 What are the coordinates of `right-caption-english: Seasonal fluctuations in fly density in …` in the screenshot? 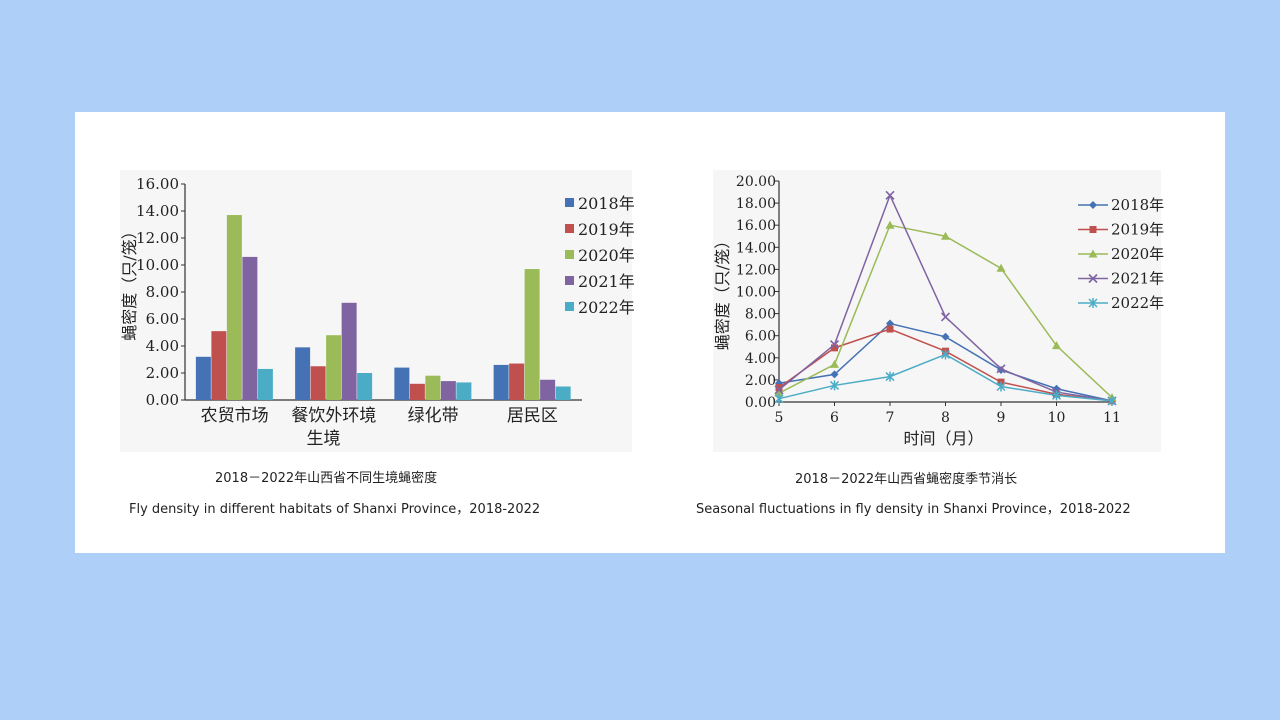 It's located at (913, 509).